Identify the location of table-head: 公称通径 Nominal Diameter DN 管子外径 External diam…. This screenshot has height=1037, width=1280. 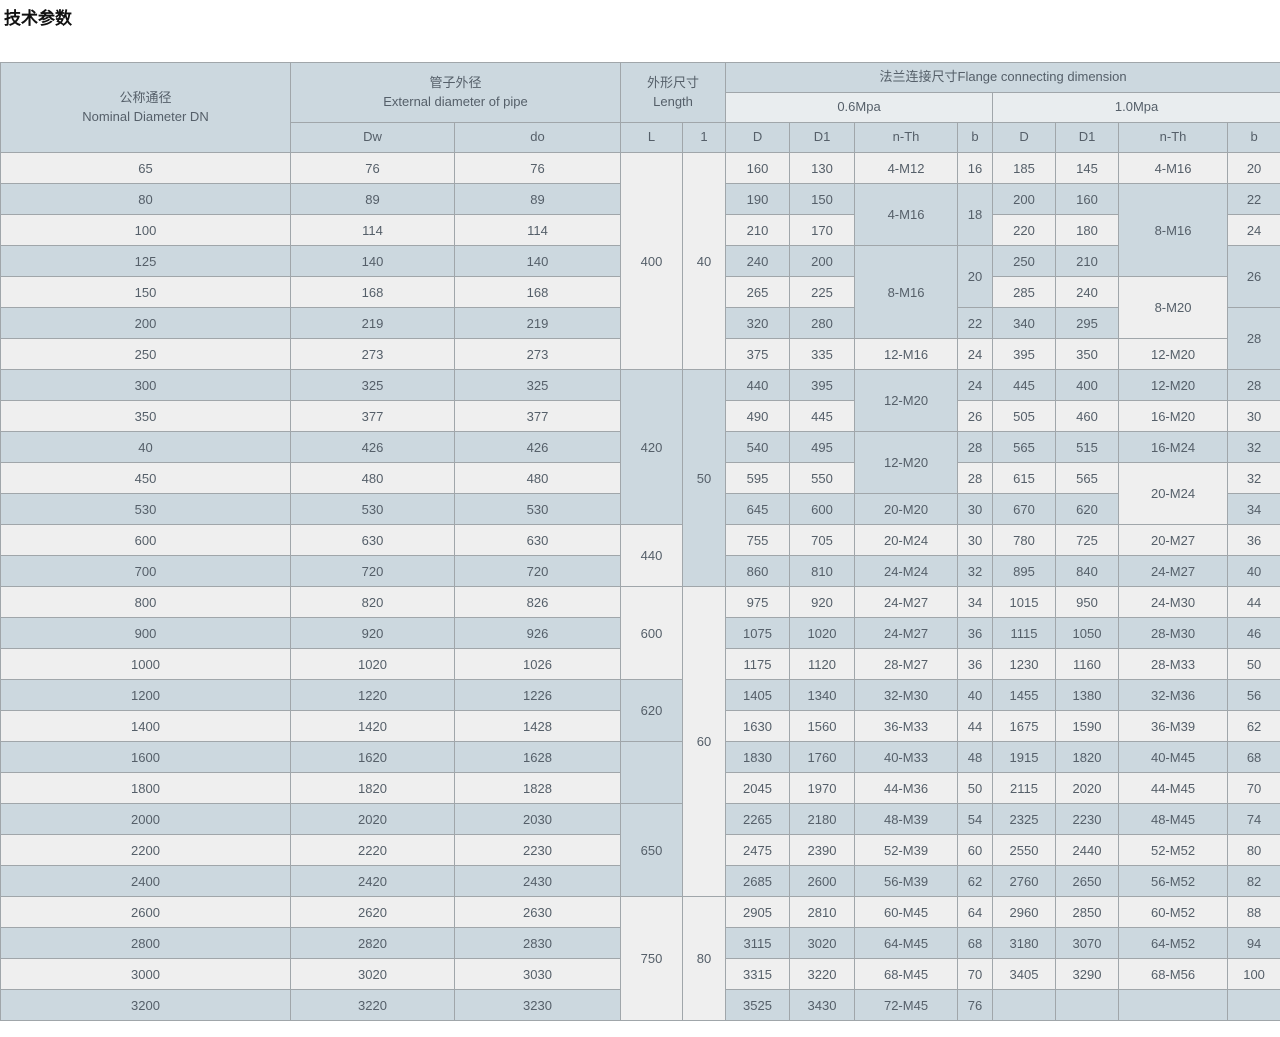
(640, 107).